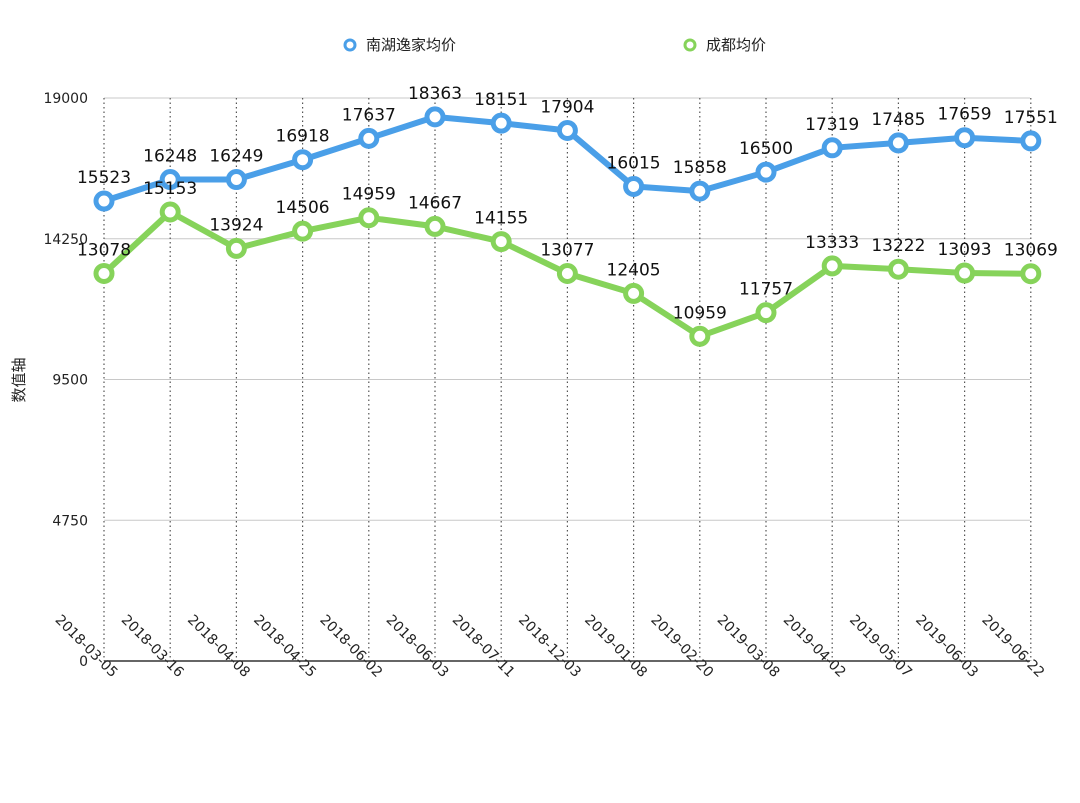  Describe the element at coordinates (19, 379) in the screenshot. I see `y-axis-title: 数值轴` at that location.